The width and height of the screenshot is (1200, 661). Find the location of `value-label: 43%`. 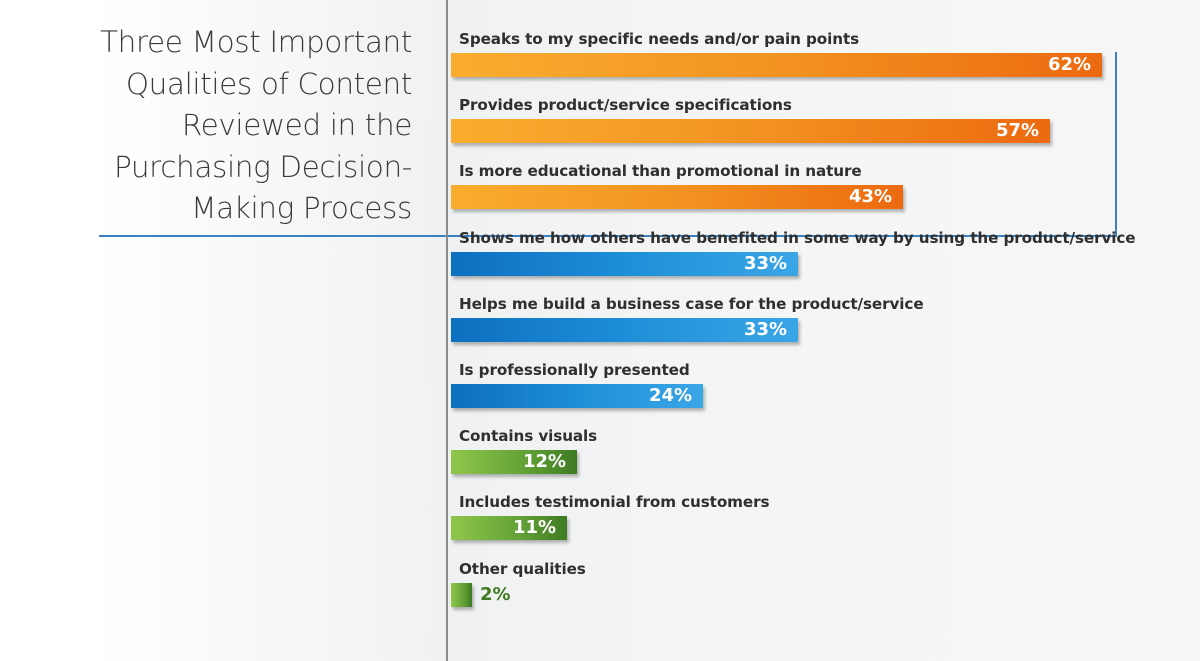

value-label: 43% is located at coordinates (871, 196).